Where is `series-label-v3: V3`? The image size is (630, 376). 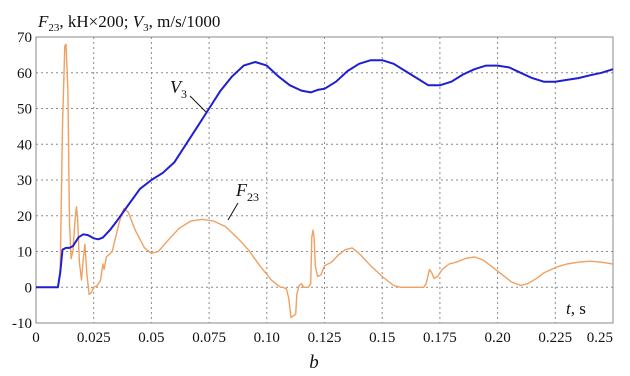
series-label-v3: V3 is located at coordinates (178, 89).